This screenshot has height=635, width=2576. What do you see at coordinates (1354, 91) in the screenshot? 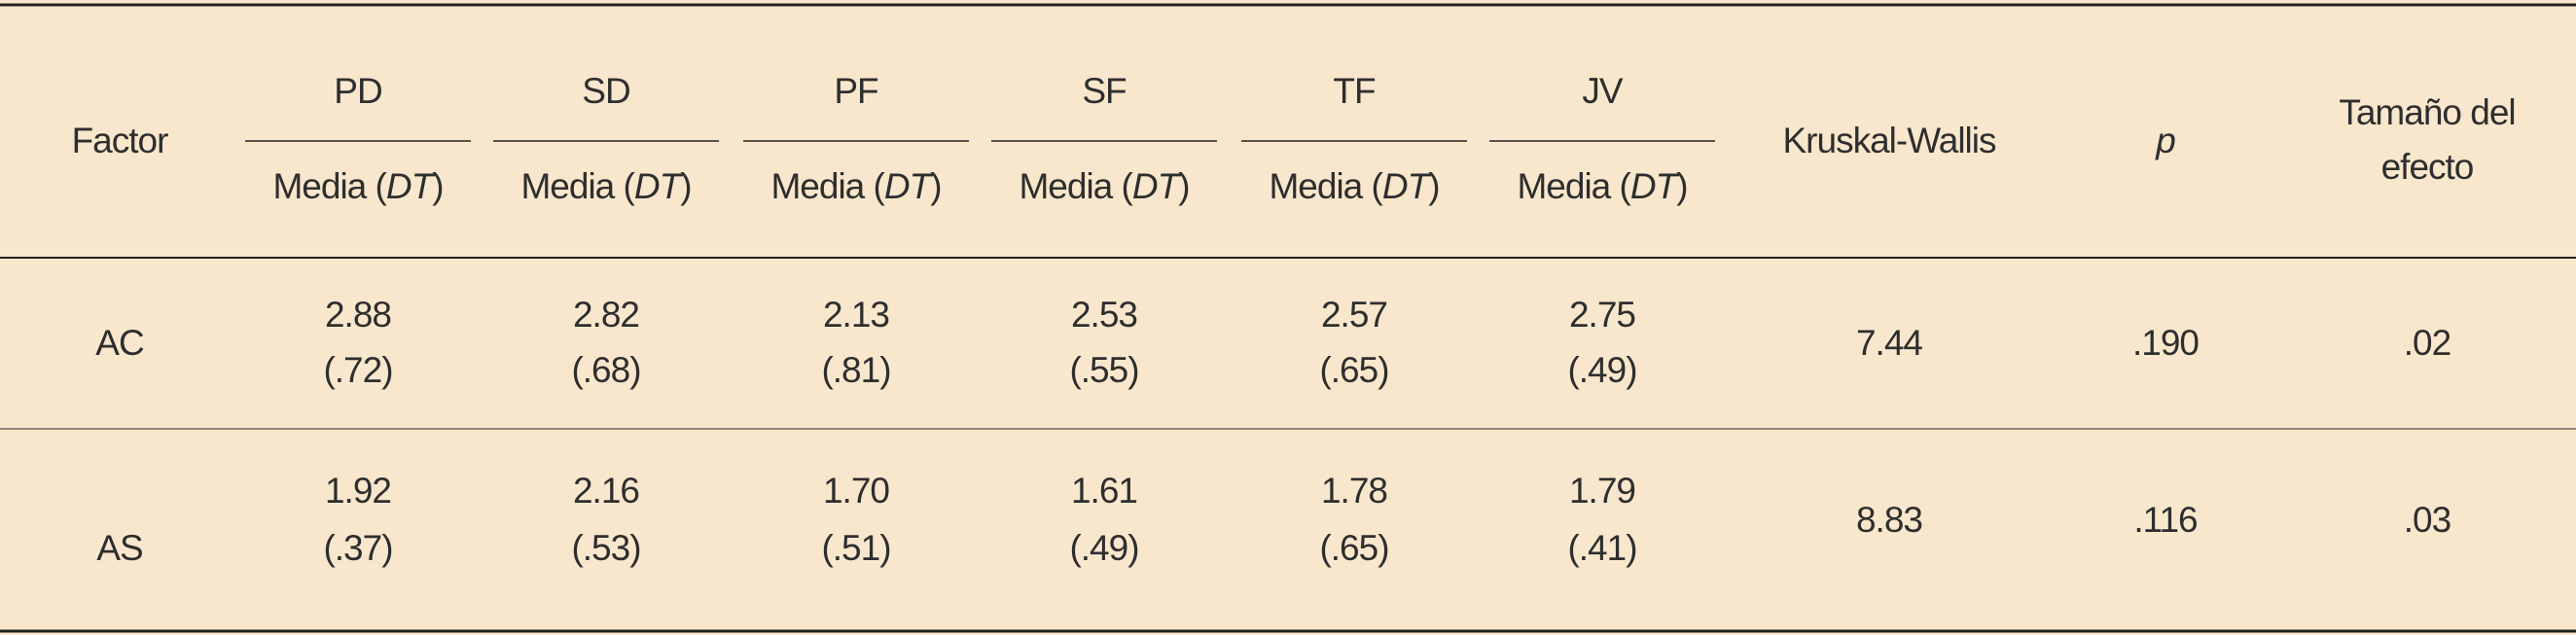
I see `group-header: TF` at bounding box center [1354, 91].